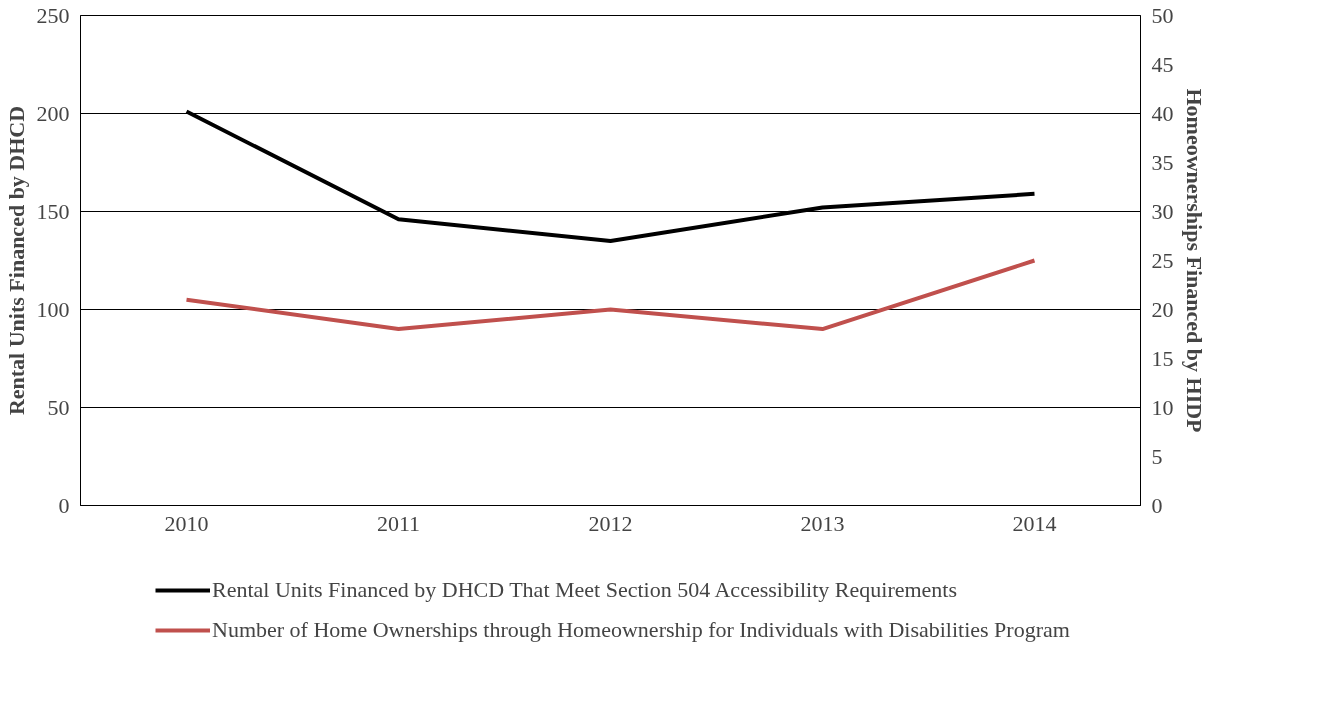 The width and height of the screenshot is (1319, 725). What do you see at coordinates (53, 211) in the screenshot?
I see `y-tick-label: 150` at bounding box center [53, 211].